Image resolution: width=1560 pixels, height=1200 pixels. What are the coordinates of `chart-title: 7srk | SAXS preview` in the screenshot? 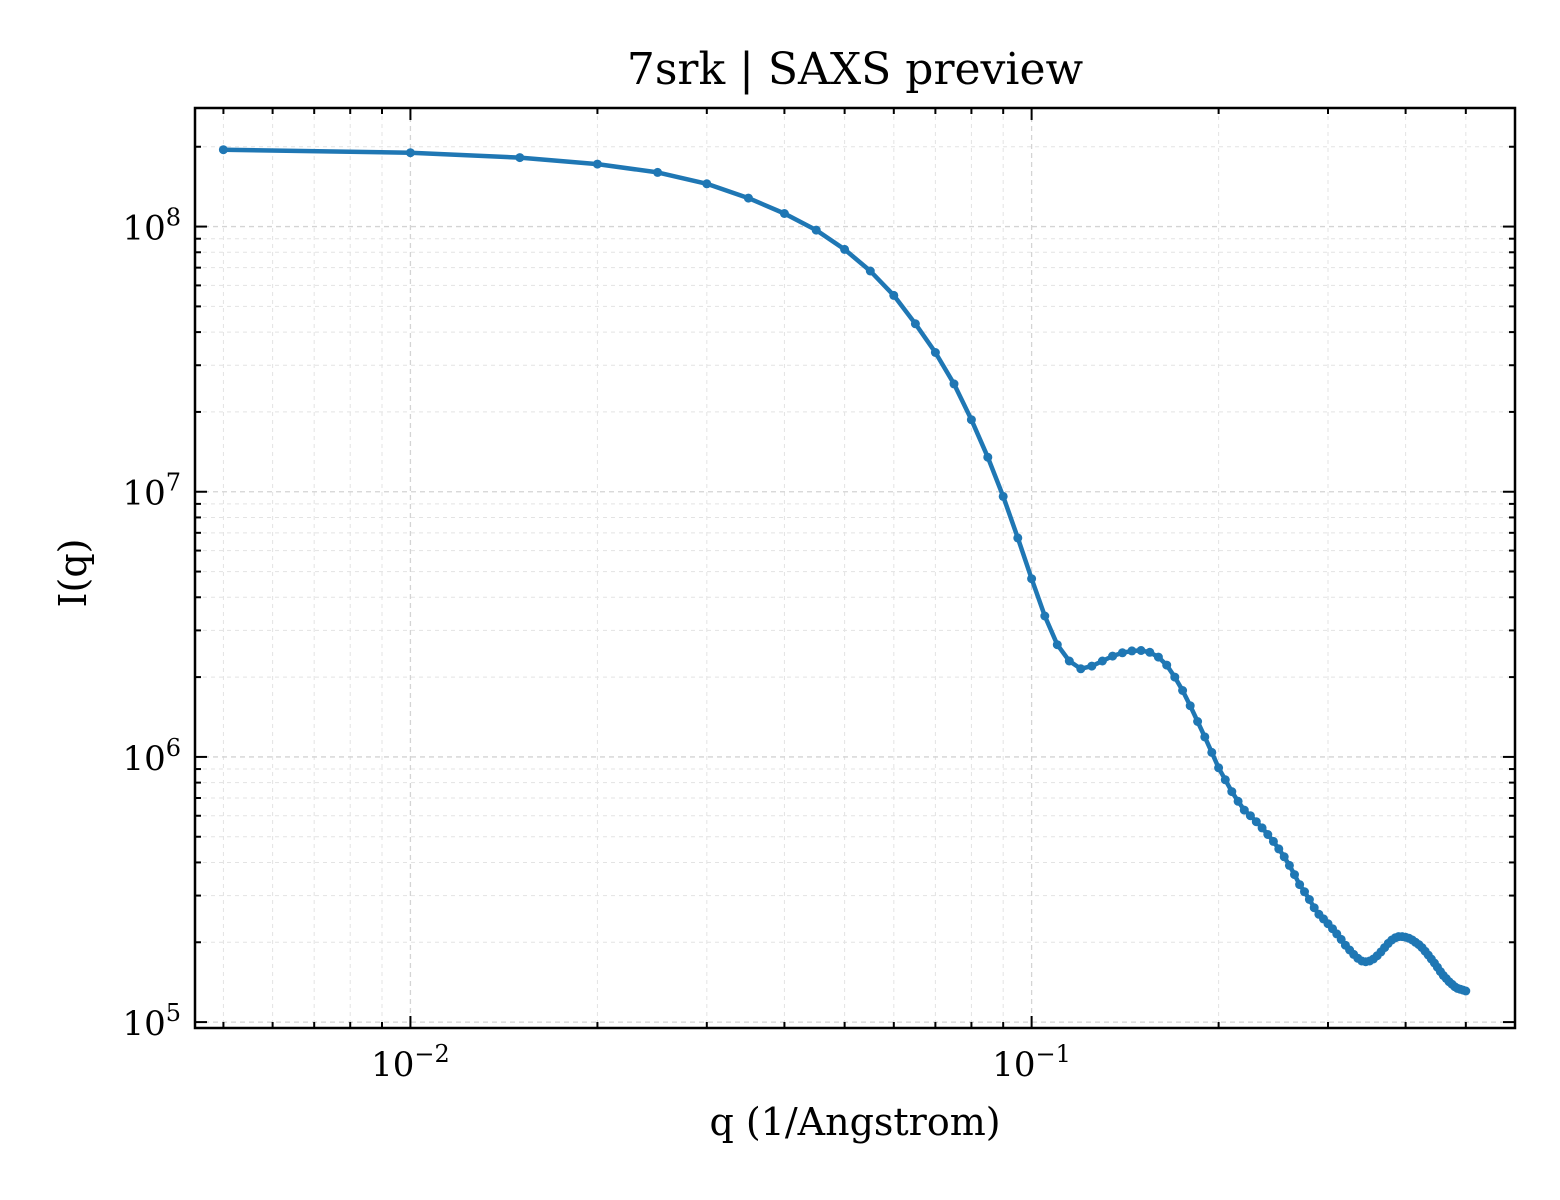 It's located at (855, 69).